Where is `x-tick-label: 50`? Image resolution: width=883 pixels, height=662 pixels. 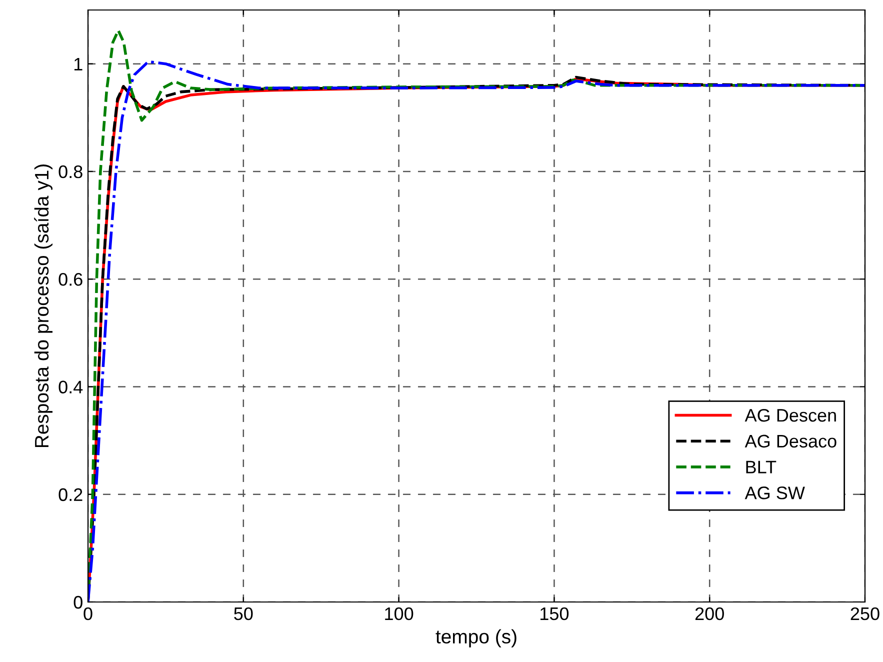
x-tick-label: 50 is located at coordinates (243, 613).